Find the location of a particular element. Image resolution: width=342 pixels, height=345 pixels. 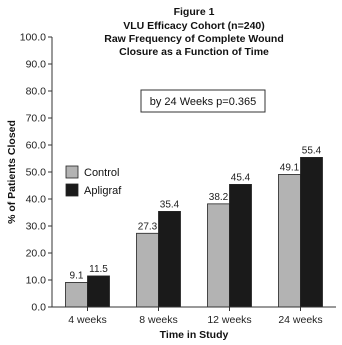

x-tick-label: 4 weeks is located at coordinates (87, 320).